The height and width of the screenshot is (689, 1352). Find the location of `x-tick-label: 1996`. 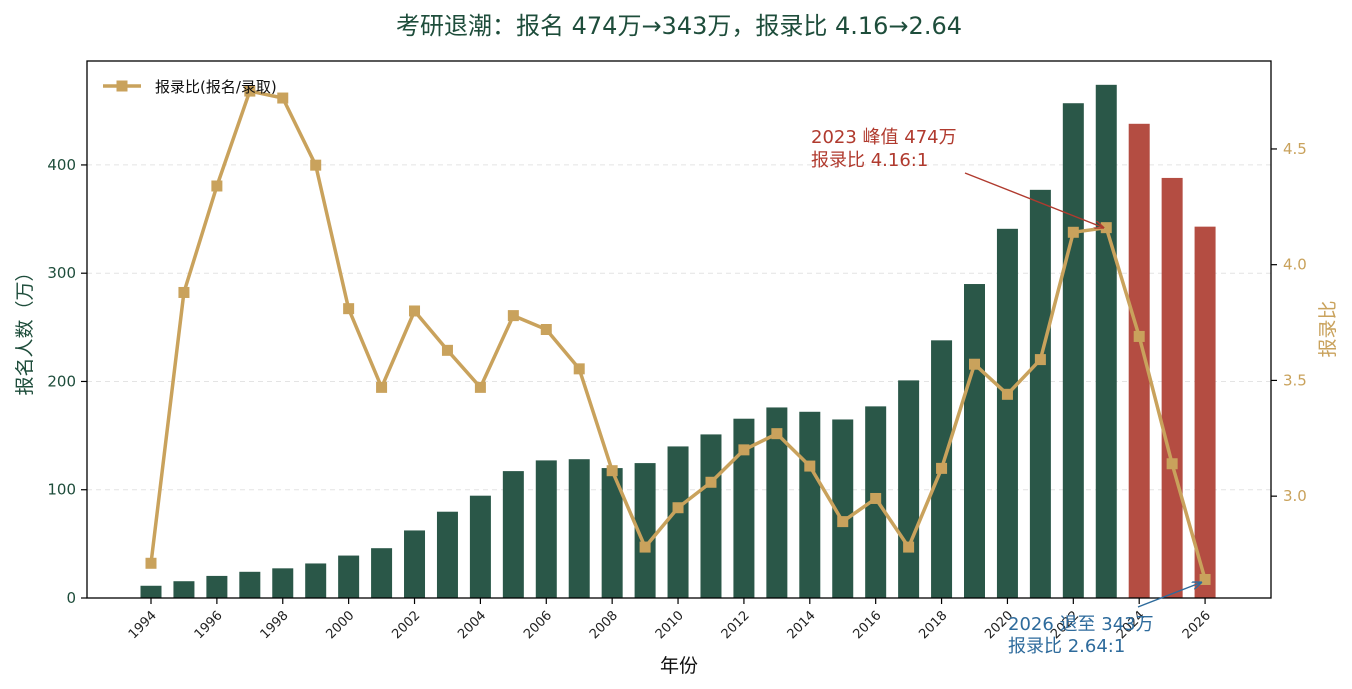

x-tick-label: 1996 is located at coordinates (209, 625).